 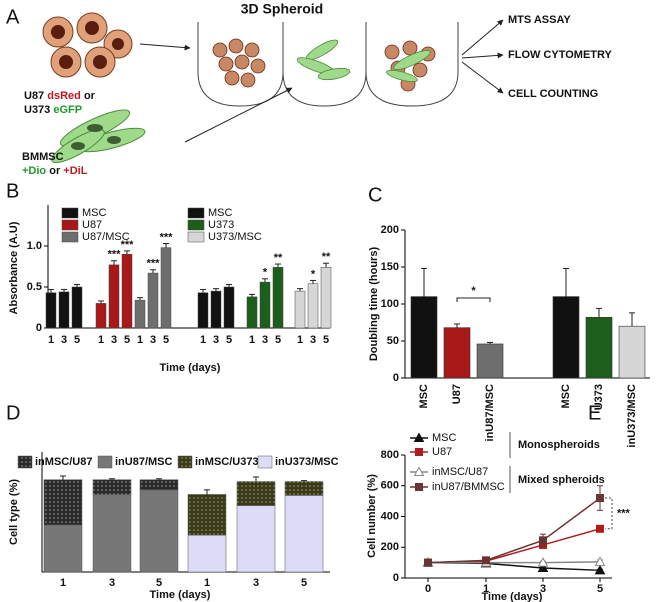 What do you see at coordinates (221, 225) in the screenshot?
I see `legend-label: U373` at bounding box center [221, 225].